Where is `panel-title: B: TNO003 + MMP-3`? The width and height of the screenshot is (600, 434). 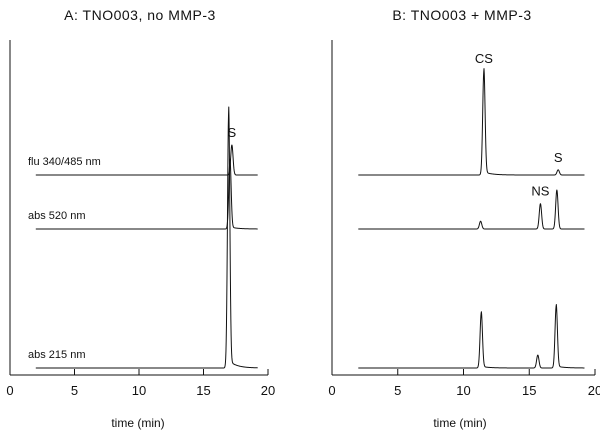 panel-title: B: TNO003 + MMP-3 is located at coordinates (461, 15).